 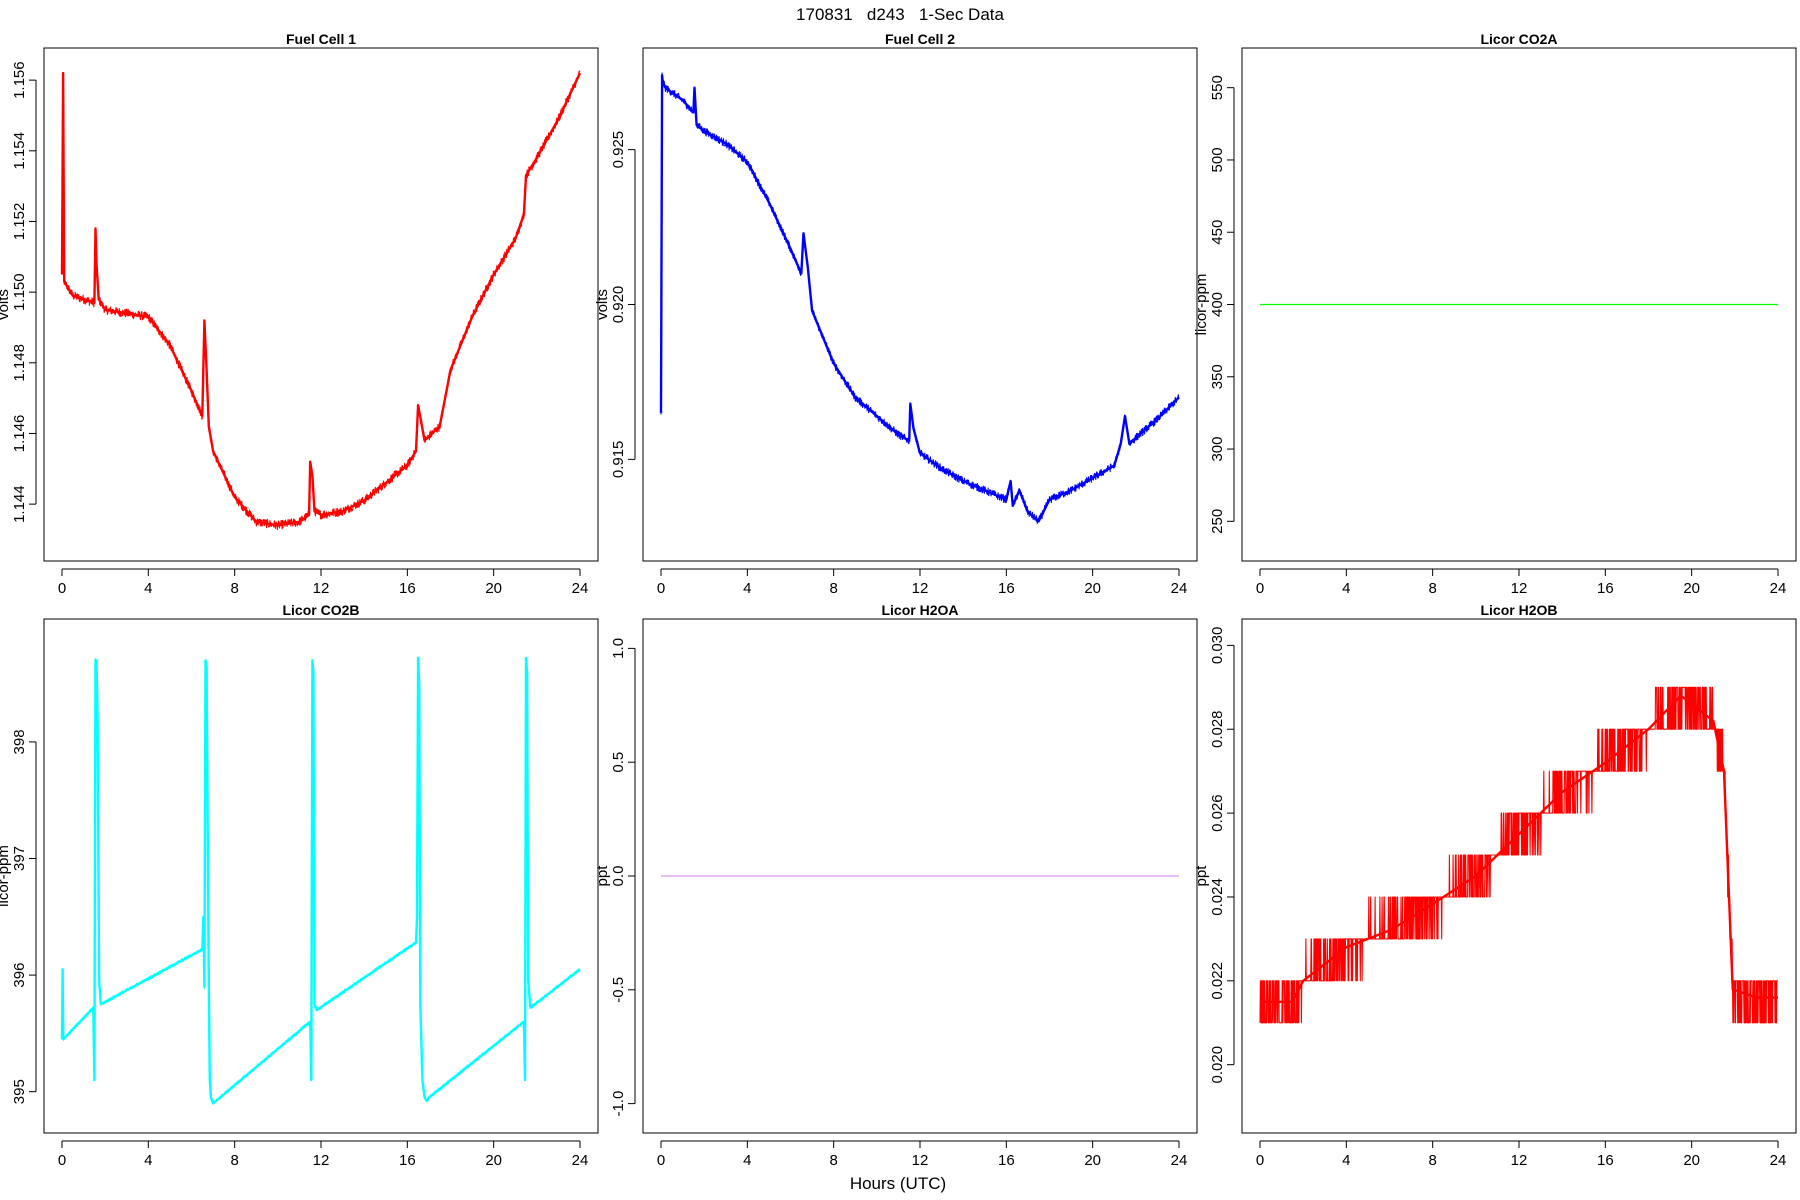 I want to click on y-tick-label: 396, so click(x=19, y=975).